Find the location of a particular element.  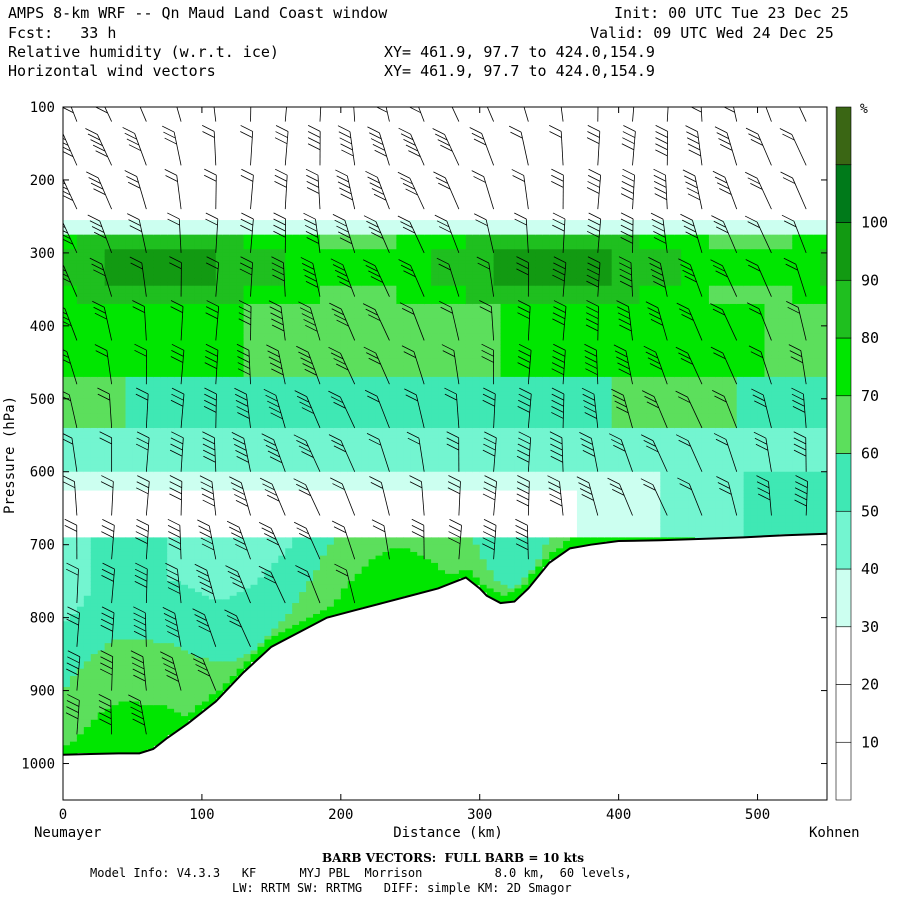

x-tick-label: 100 is located at coordinates (201, 815).